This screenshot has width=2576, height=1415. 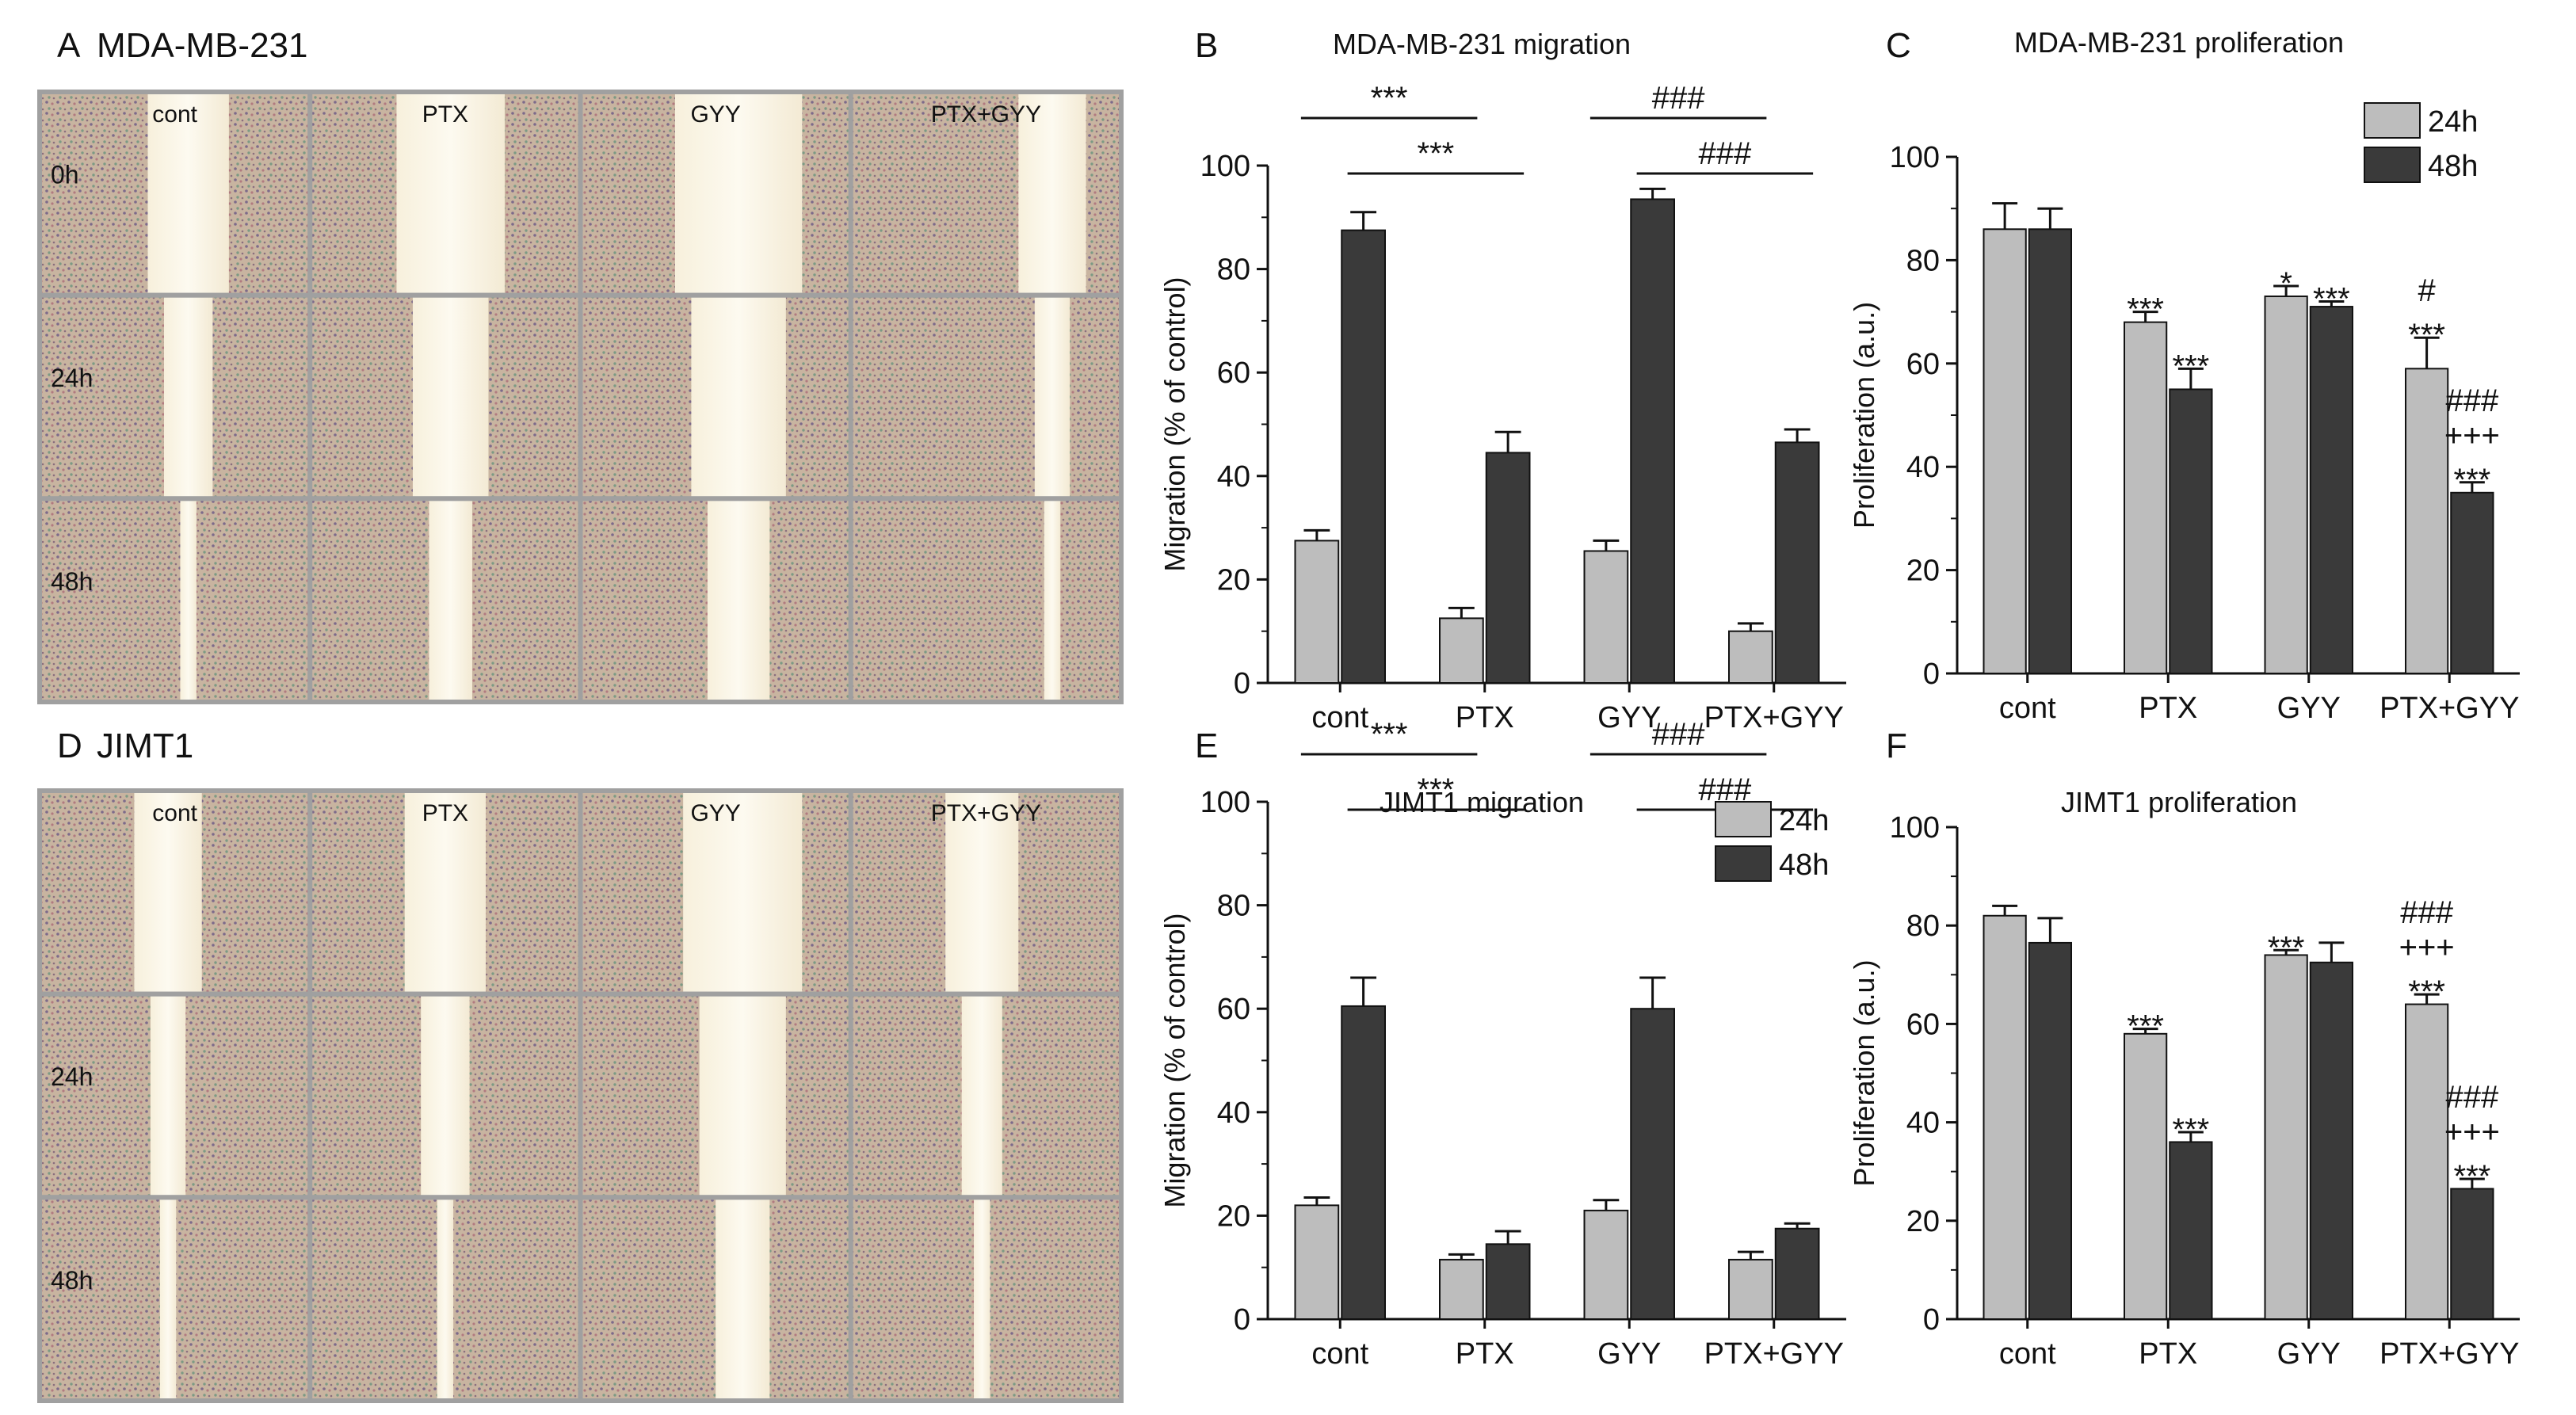 I want to click on chart-title: JIMT1 migration, so click(x=1482, y=802).